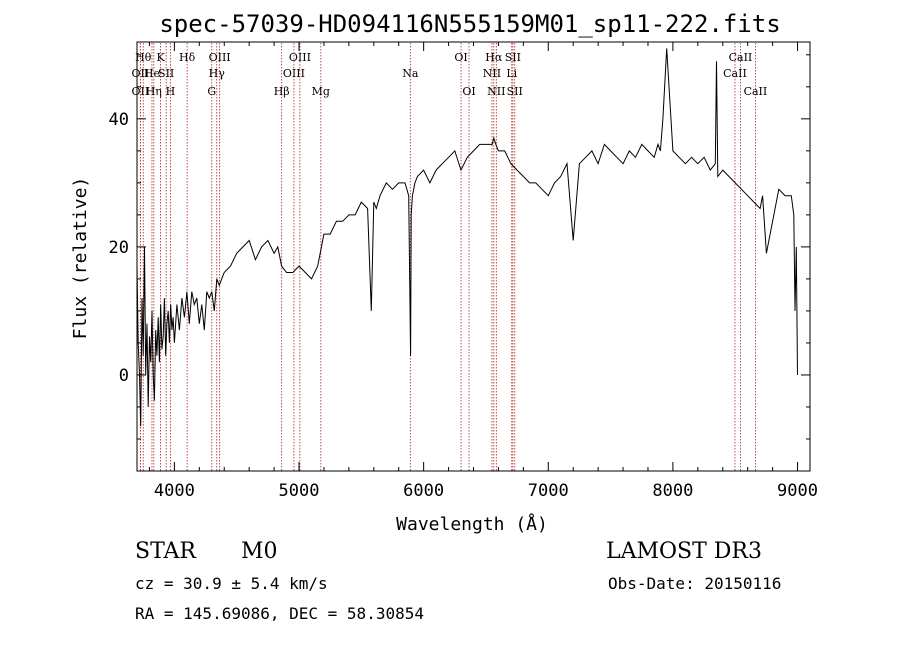 This screenshot has height=649, width=900. What do you see at coordinates (684, 551) in the screenshot?
I see `survey-name: LAMOST DR3` at bounding box center [684, 551].